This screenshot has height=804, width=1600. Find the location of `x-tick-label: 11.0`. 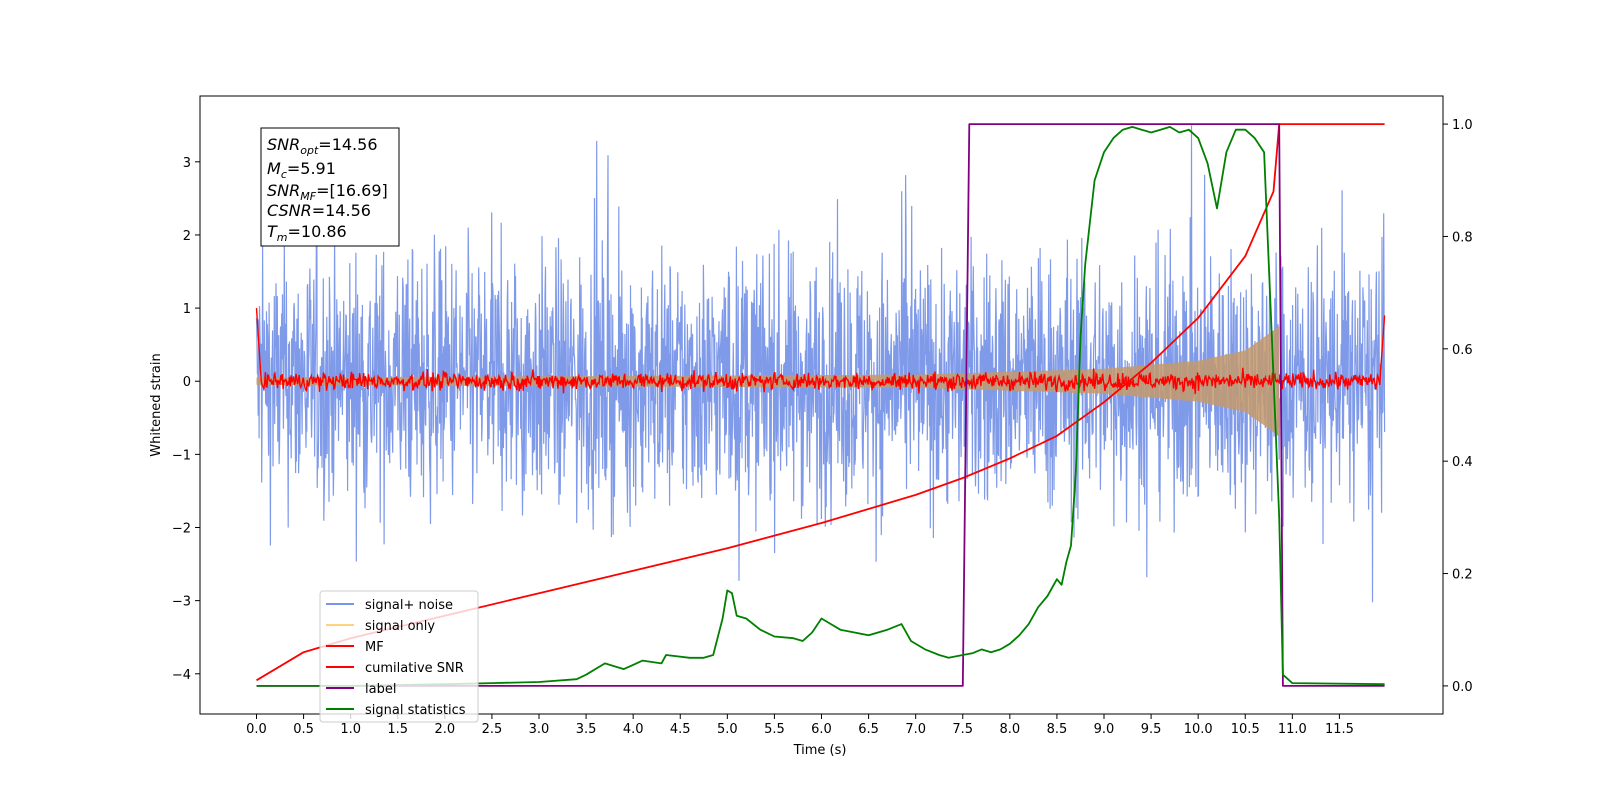

x-tick-label: 11.0 is located at coordinates (1292, 729).